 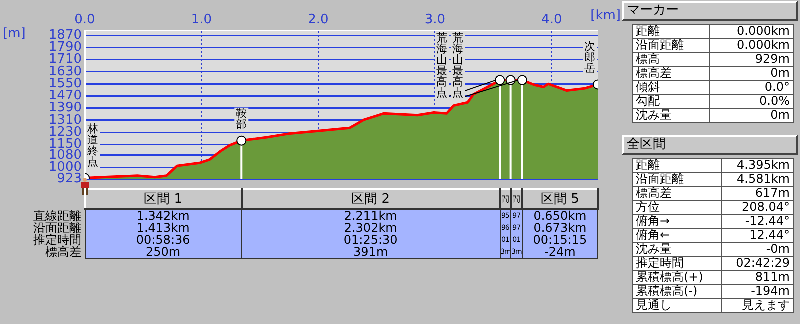 I want to click on text: 0.0%, so click(x=775, y=101).